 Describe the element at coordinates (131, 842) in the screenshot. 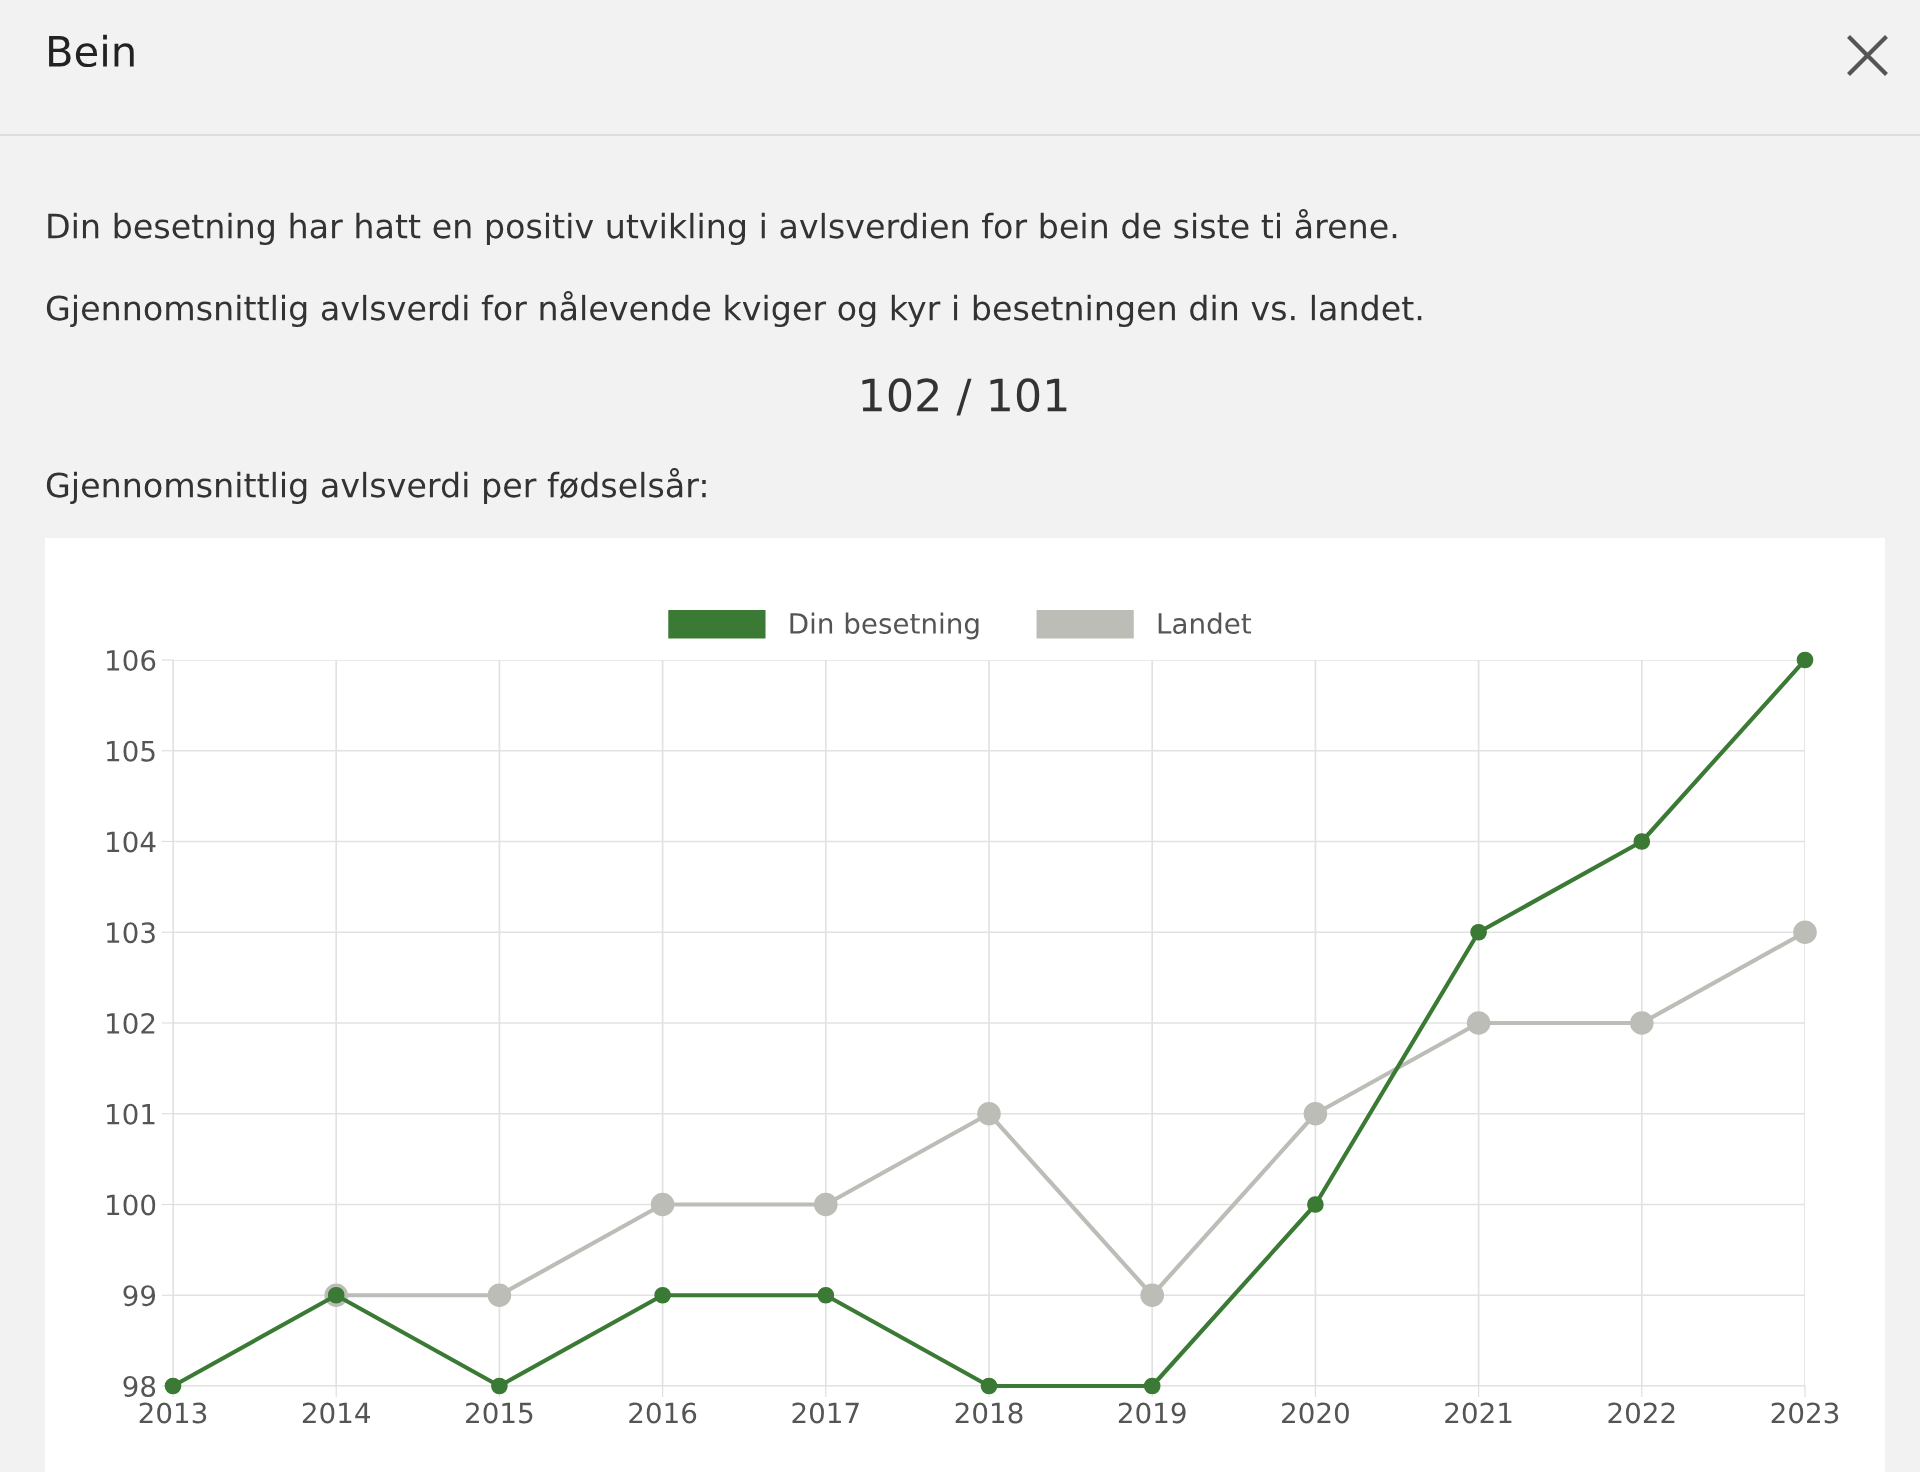

I see `y-tick-label: 104` at that location.